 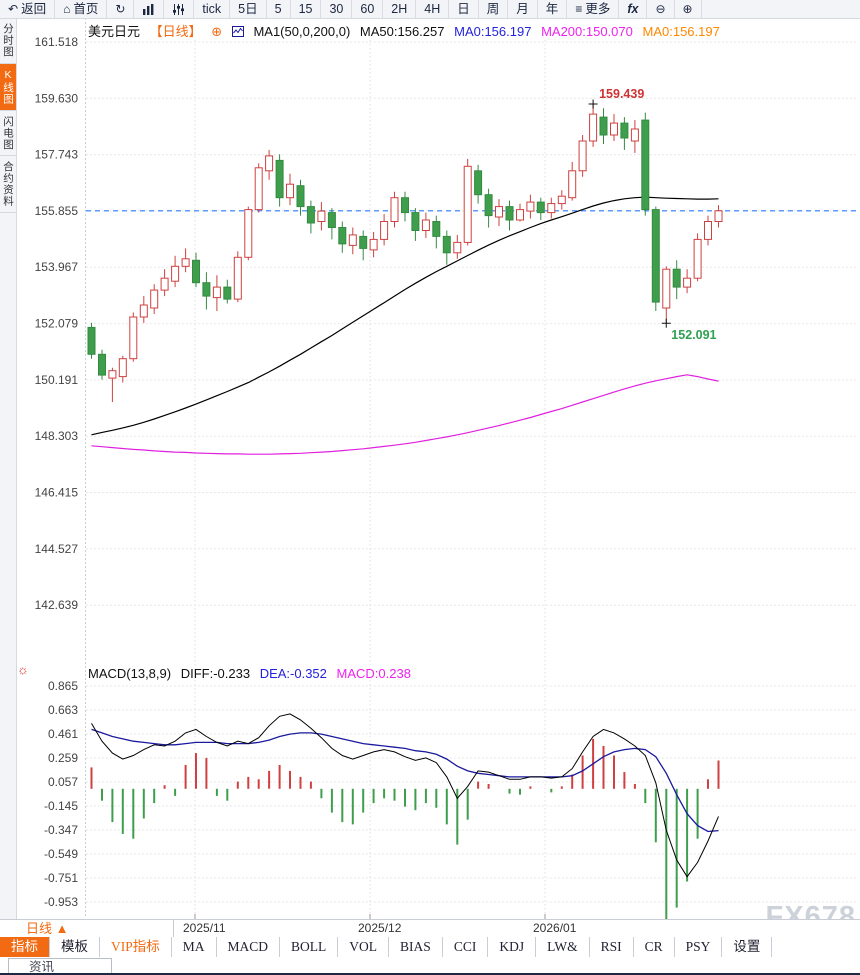 What do you see at coordinates (95, 928) in the screenshot?
I see `period-selector: 日线 ▲` at bounding box center [95, 928].